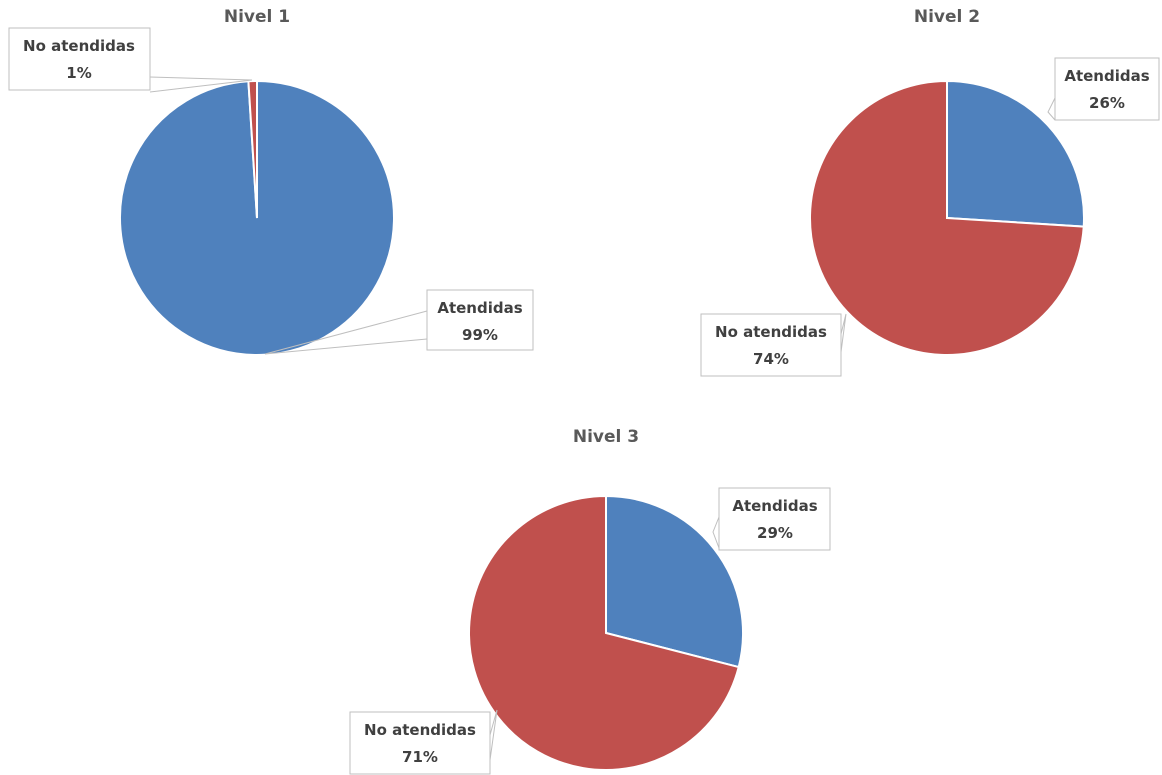 The image size is (1162, 775). I want to click on leader-line-nivel-1-no-atendidas, so click(201, 84).